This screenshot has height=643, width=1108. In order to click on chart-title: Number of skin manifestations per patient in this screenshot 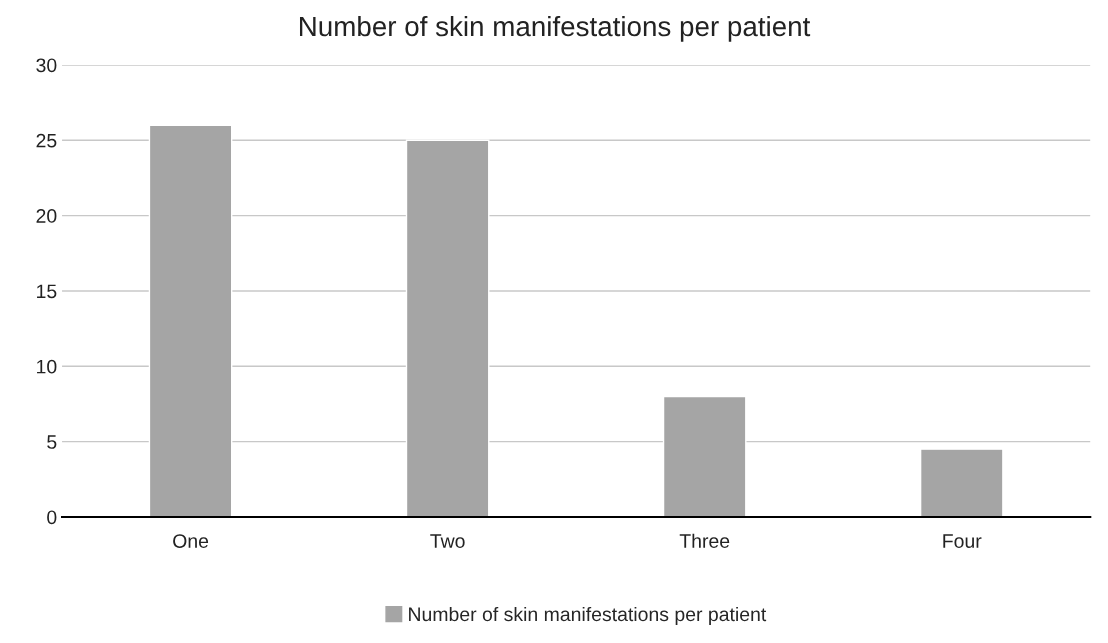, I will do `click(555, 28)`.